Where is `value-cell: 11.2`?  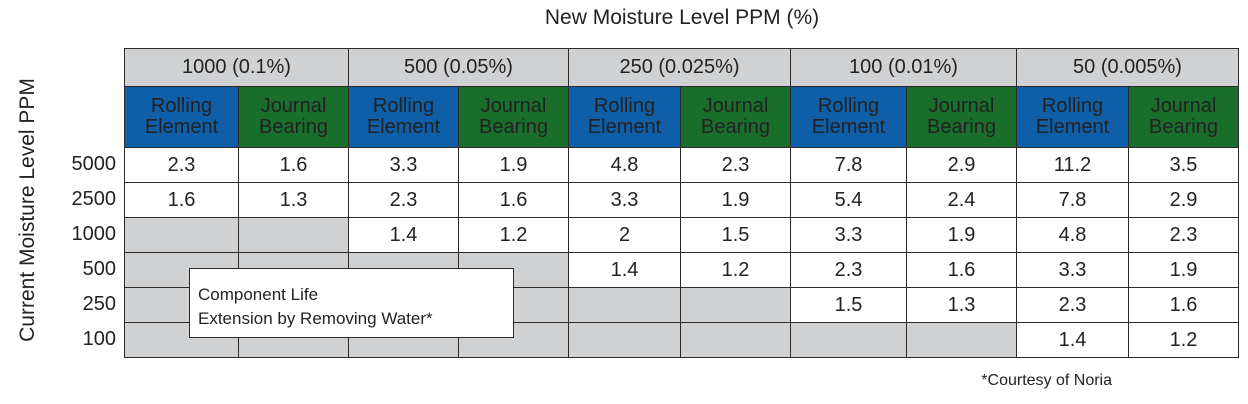
value-cell: 11.2 is located at coordinates (1072, 165).